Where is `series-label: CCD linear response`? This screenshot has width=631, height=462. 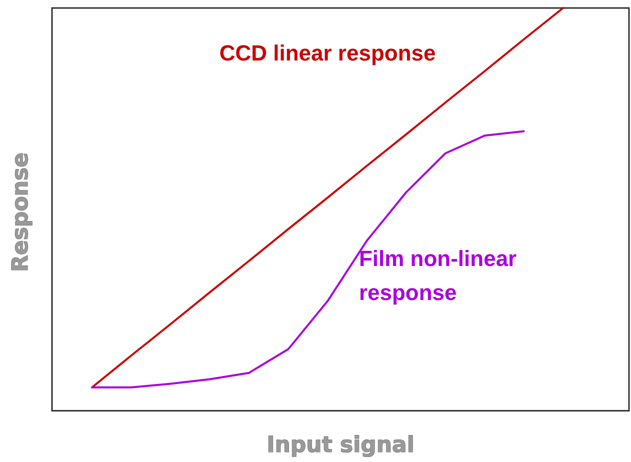 series-label: CCD linear response is located at coordinates (327, 53).